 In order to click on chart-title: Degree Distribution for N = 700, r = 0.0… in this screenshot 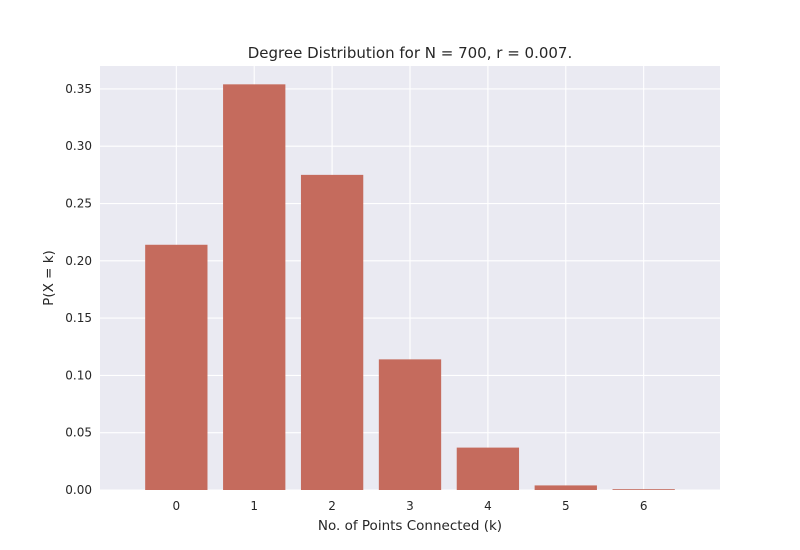, I will do `click(410, 53)`.